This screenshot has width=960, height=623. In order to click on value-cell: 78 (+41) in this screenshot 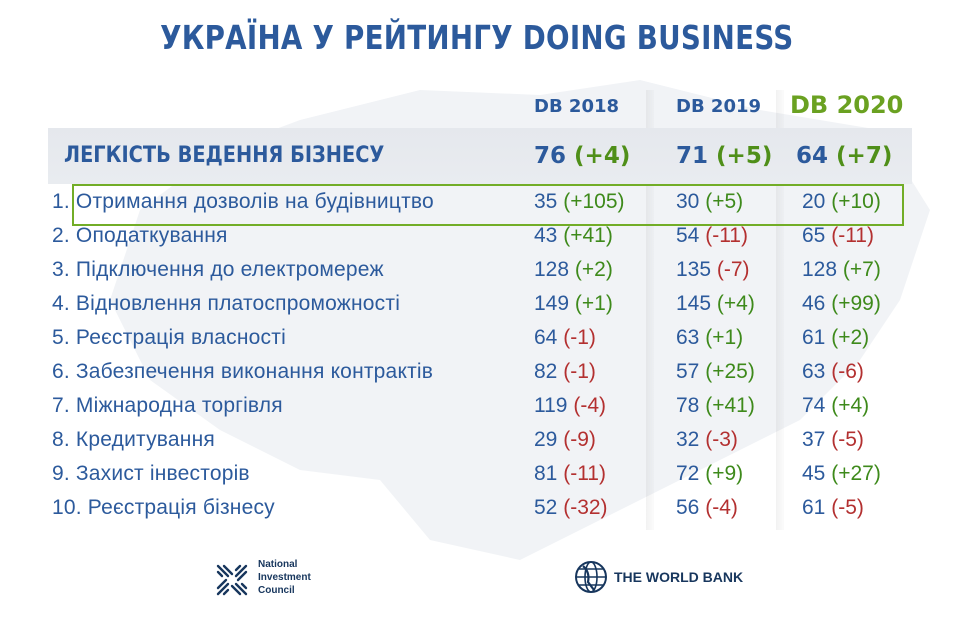, I will do `click(715, 406)`.